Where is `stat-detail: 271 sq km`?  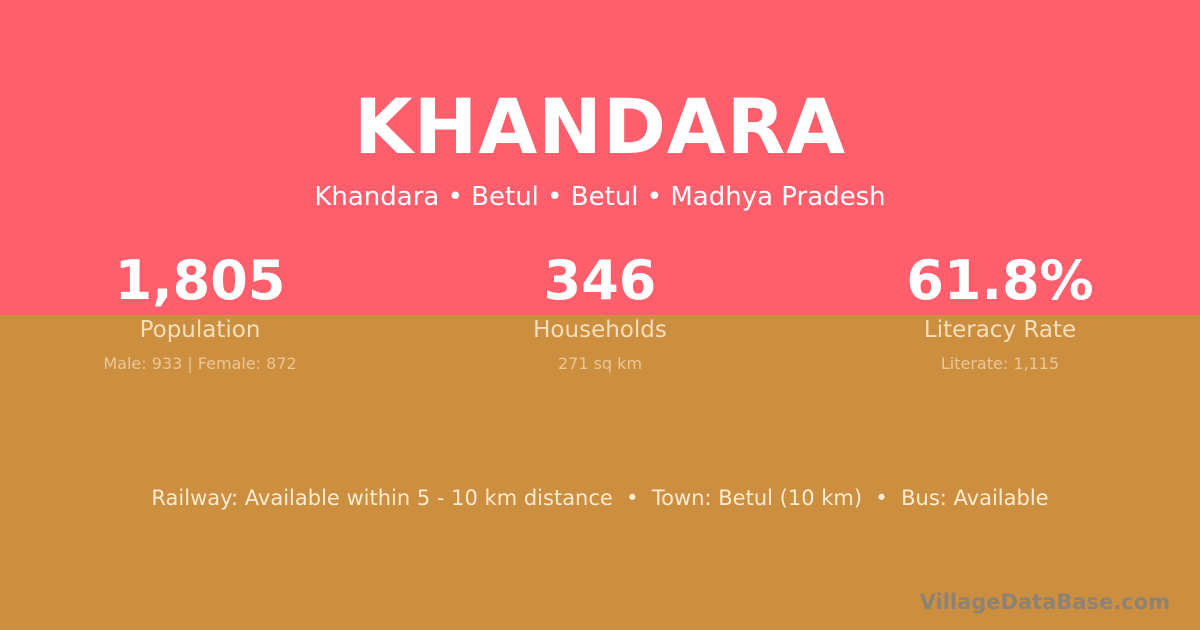 stat-detail: 271 sq km is located at coordinates (600, 363).